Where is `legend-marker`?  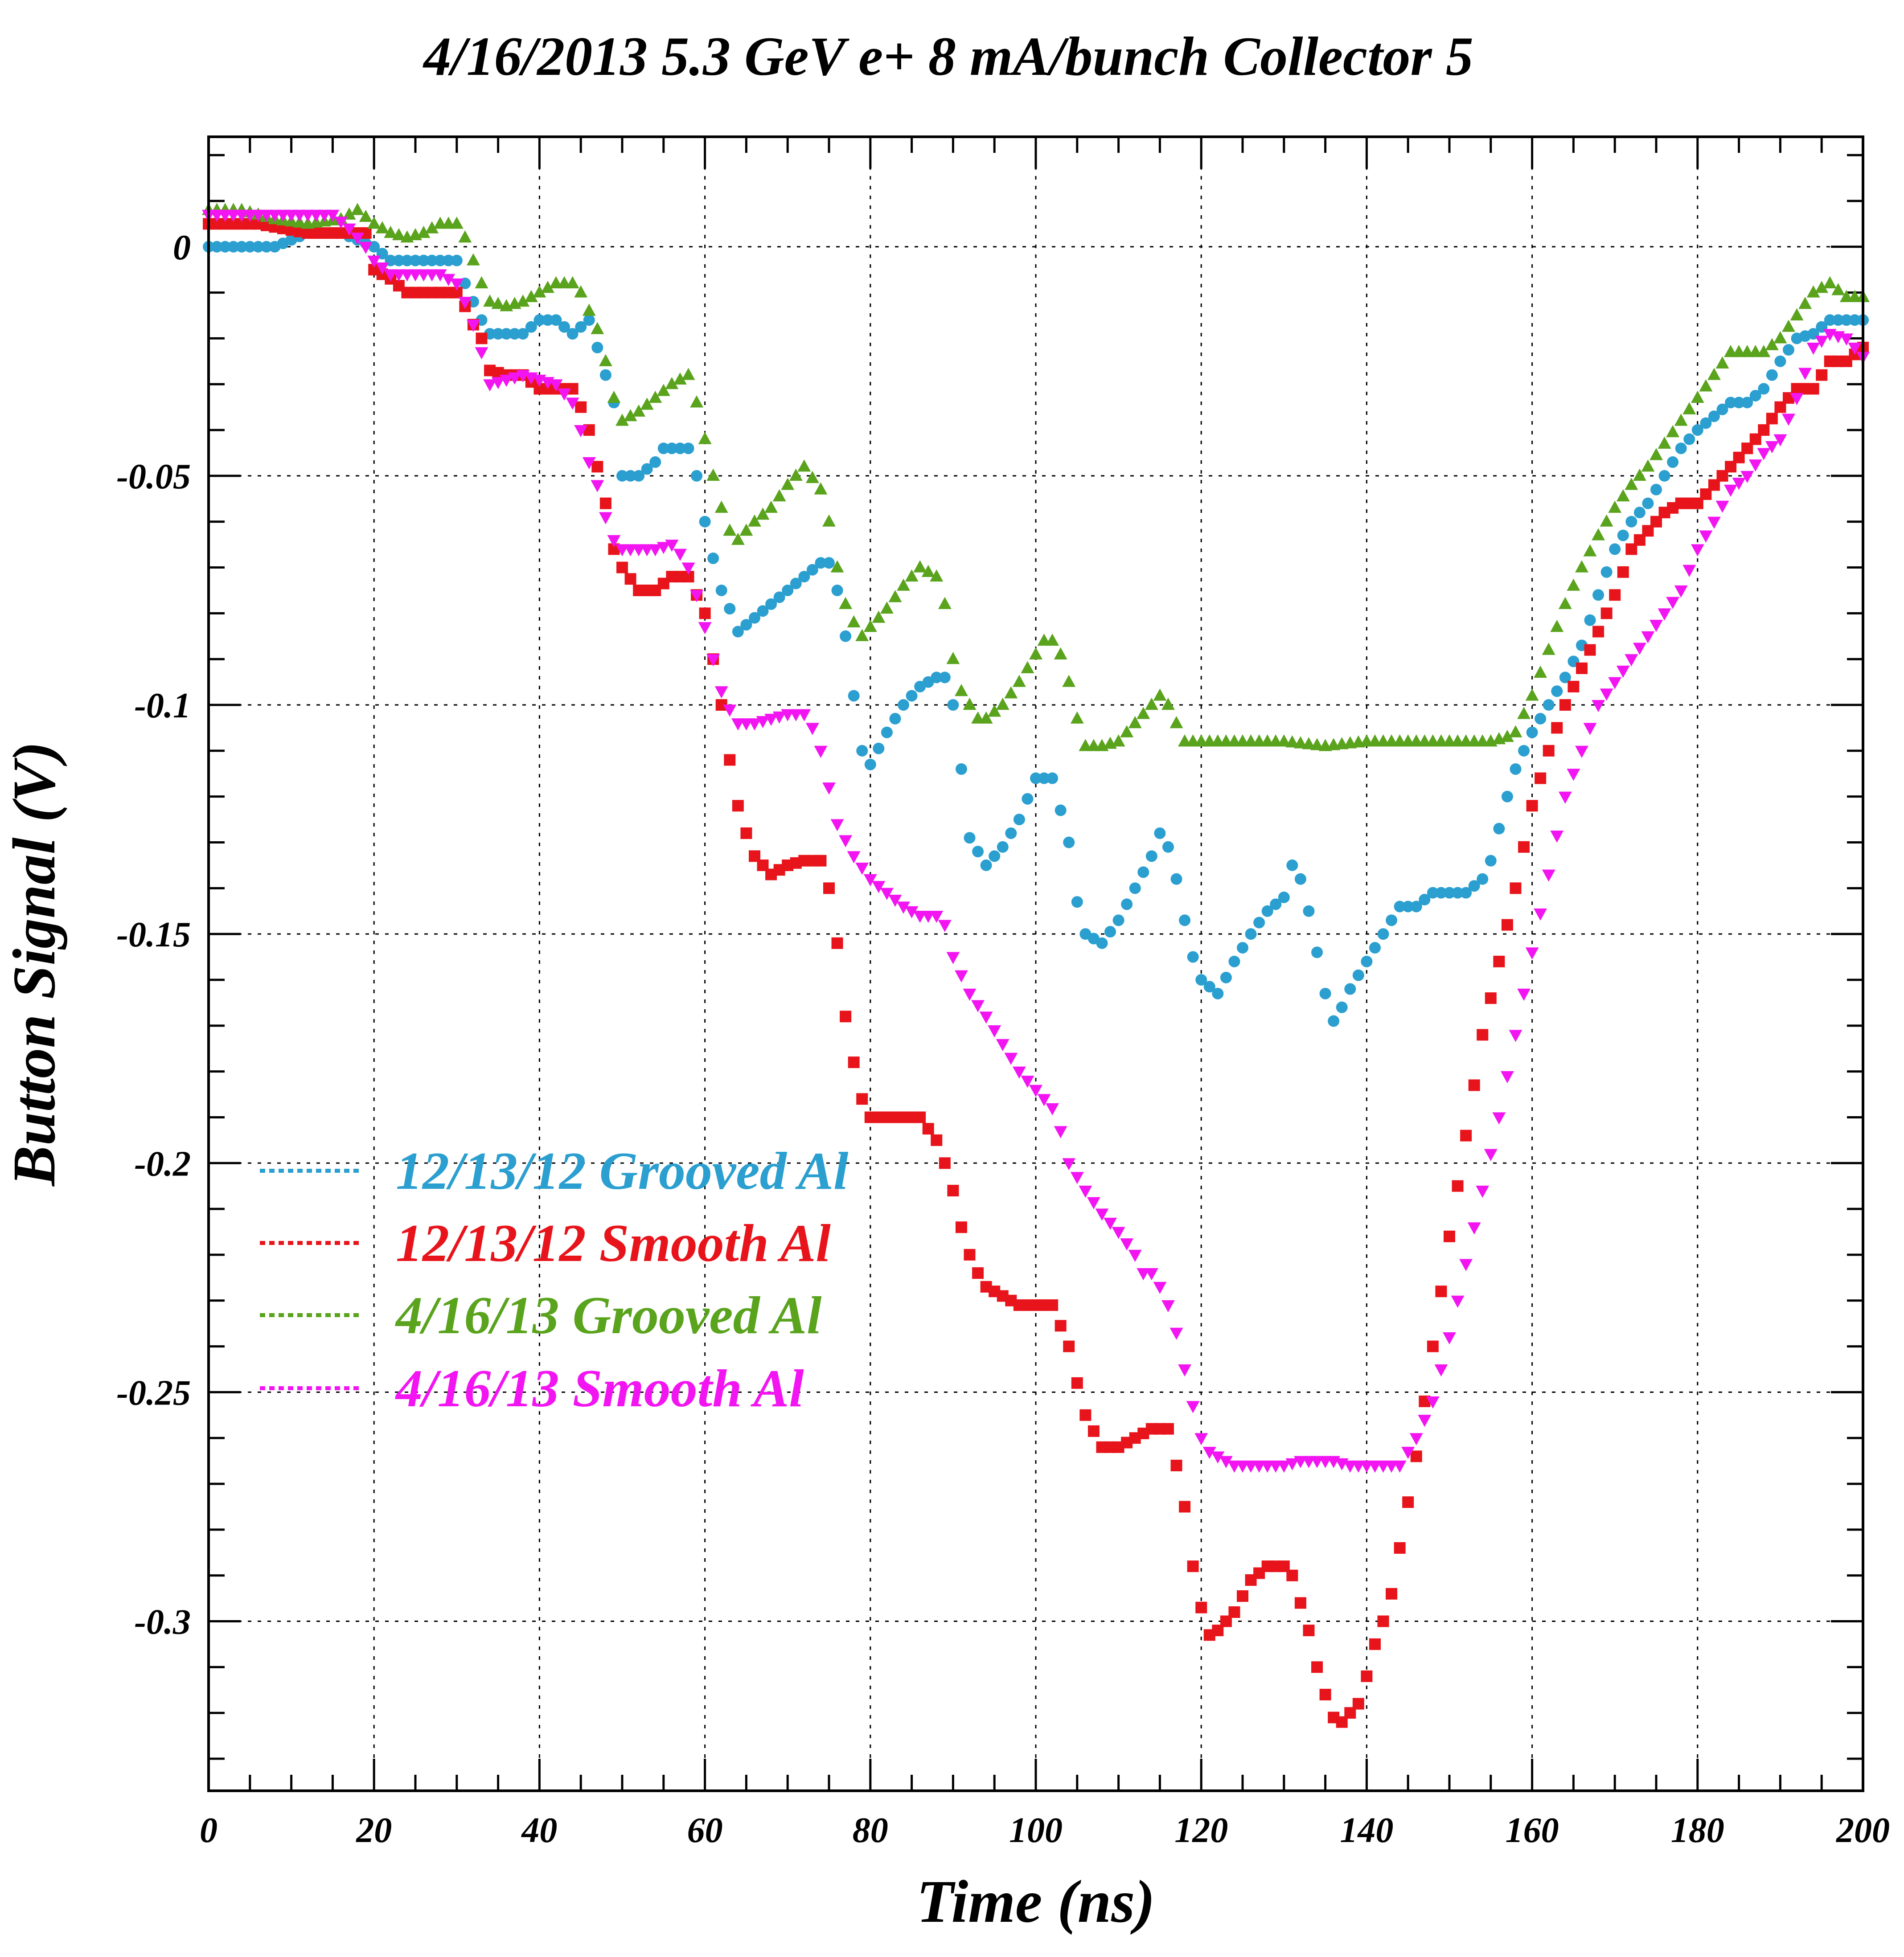 legend-marker is located at coordinates (309, 1388).